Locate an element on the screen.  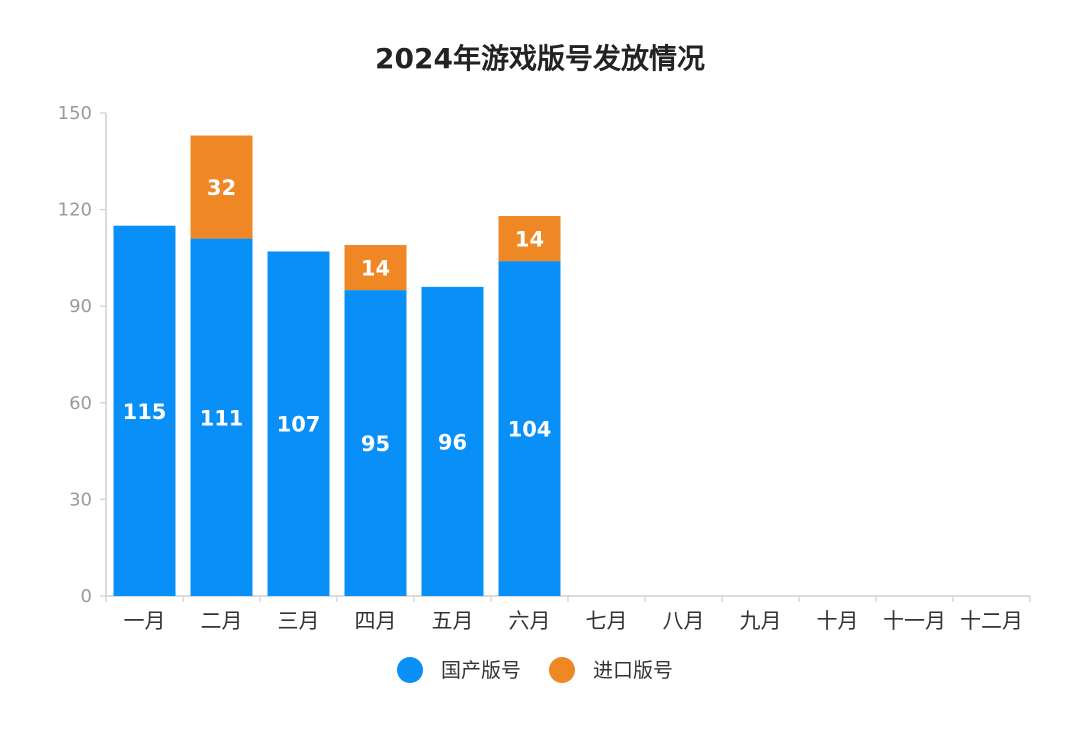
legend-label: 进口版号 is located at coordinates (633, 670).